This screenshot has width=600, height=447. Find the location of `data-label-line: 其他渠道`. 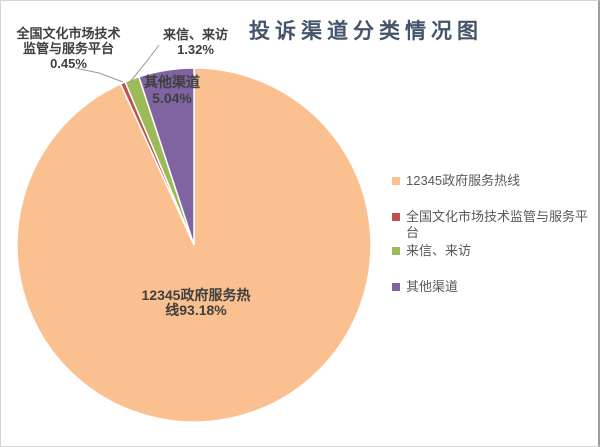

data-label-line: 其他渠道 is located at coordinates (172, 82).